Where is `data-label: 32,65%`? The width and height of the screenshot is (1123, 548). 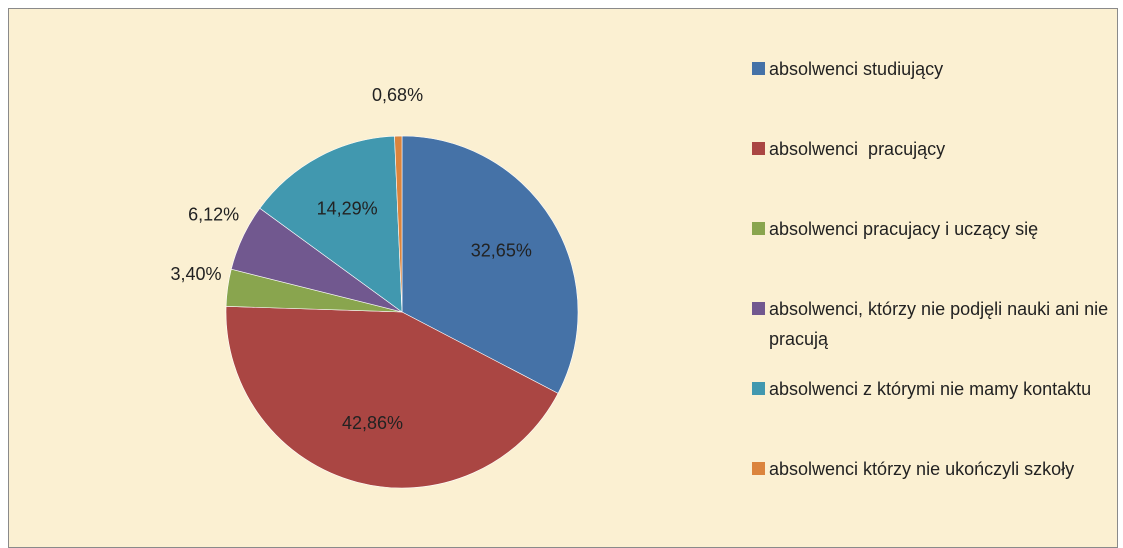
data-label: 32,65% is located at coordinates (501, 251).